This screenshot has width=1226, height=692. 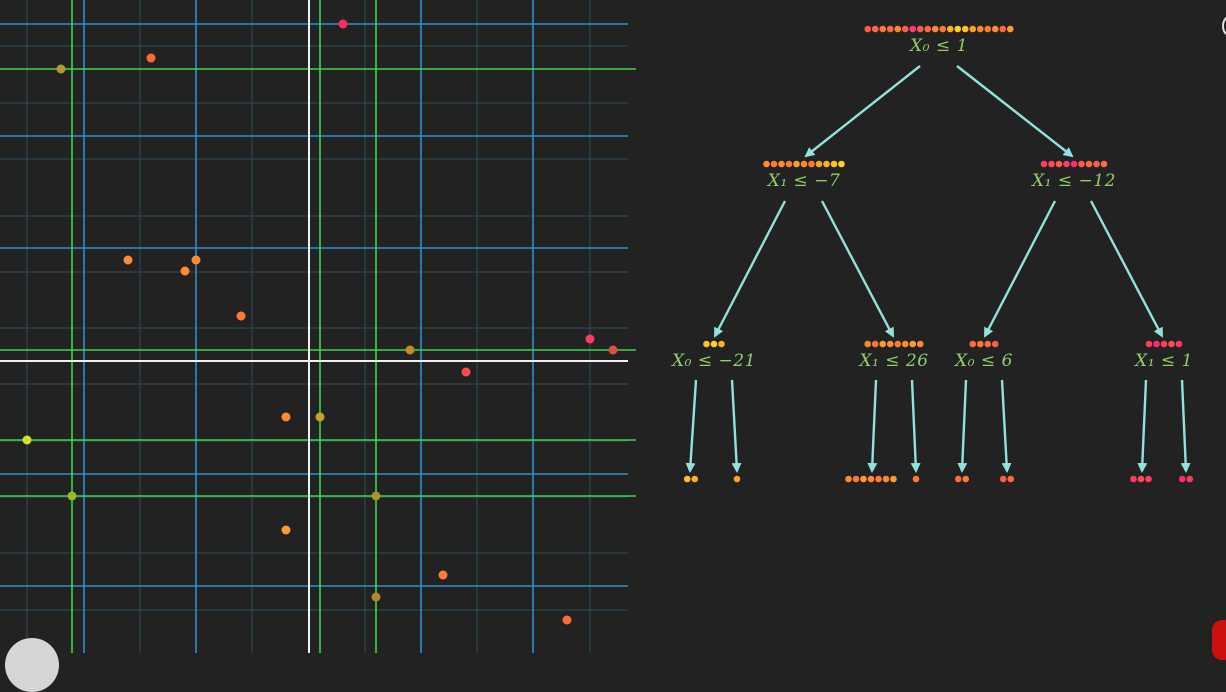 I want to click on node-condition-left: X₁ ≤ −7, so click(x=804, y=181).